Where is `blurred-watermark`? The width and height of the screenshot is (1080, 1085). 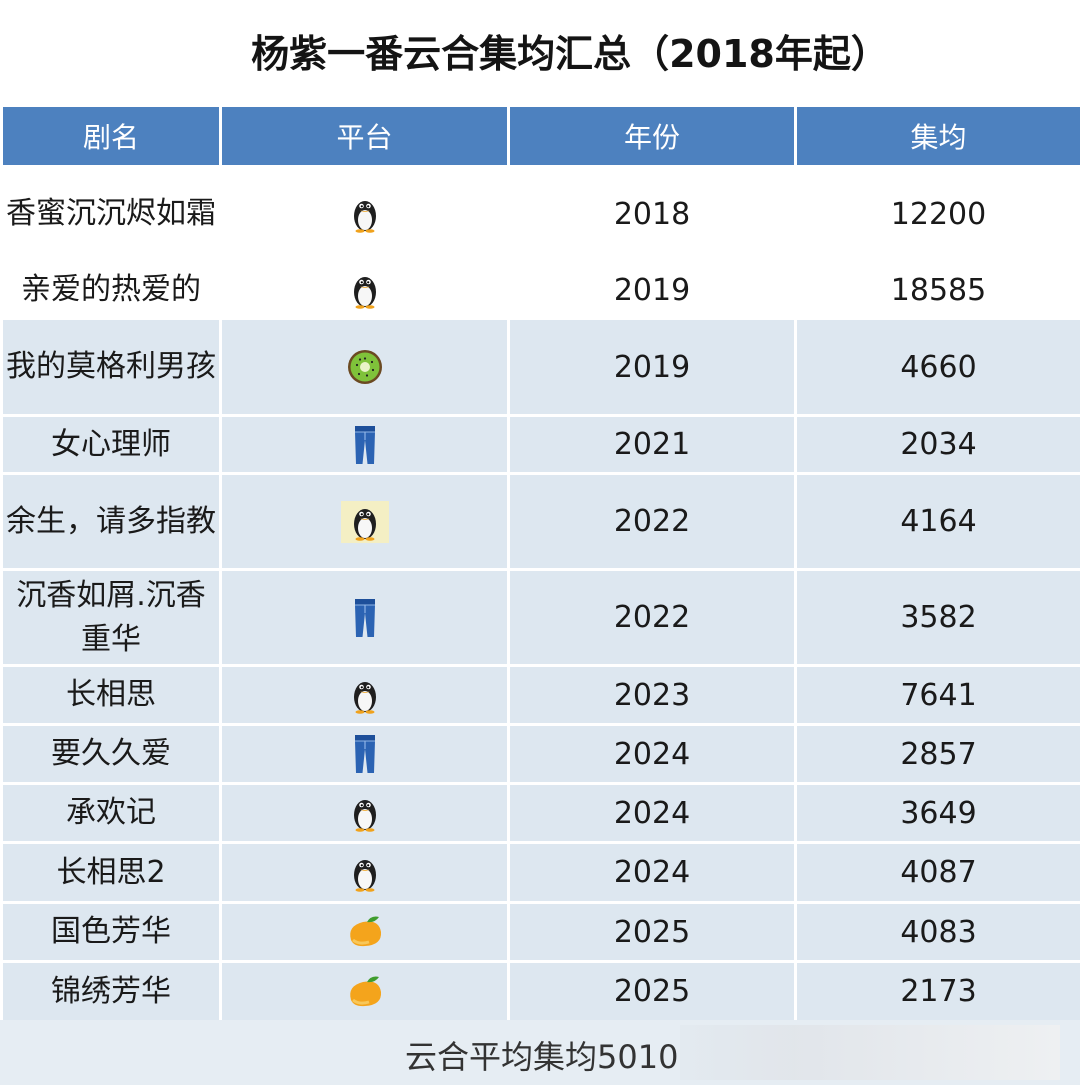
blurred-watermark is located at coordinates (870, 1052).